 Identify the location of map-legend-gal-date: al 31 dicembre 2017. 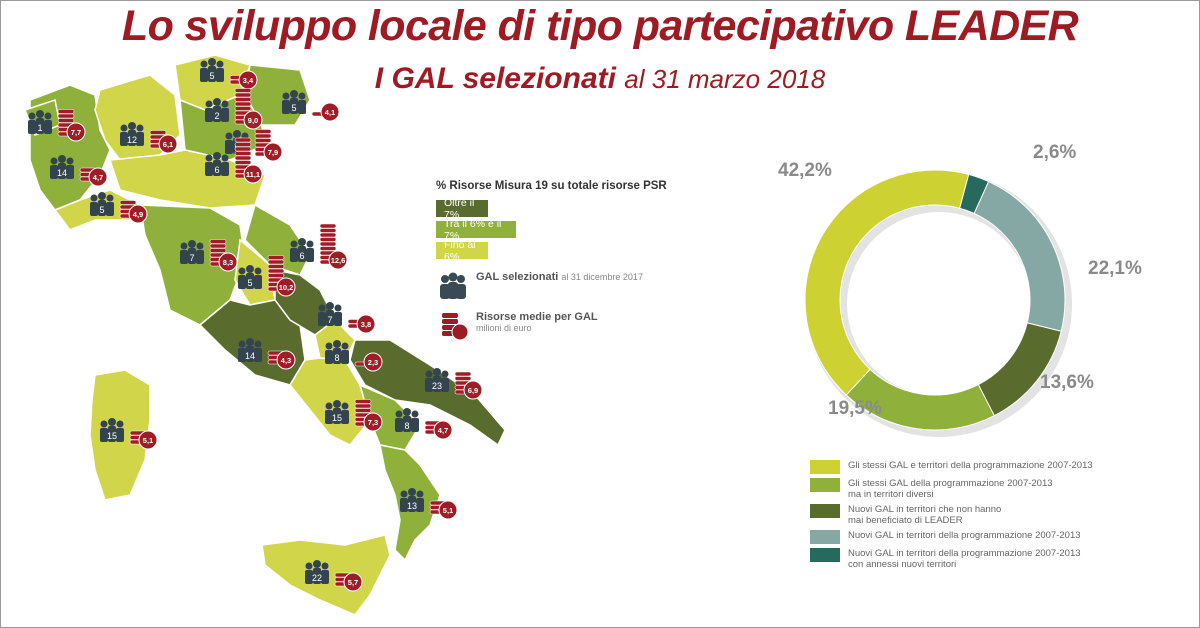
(602, 277).